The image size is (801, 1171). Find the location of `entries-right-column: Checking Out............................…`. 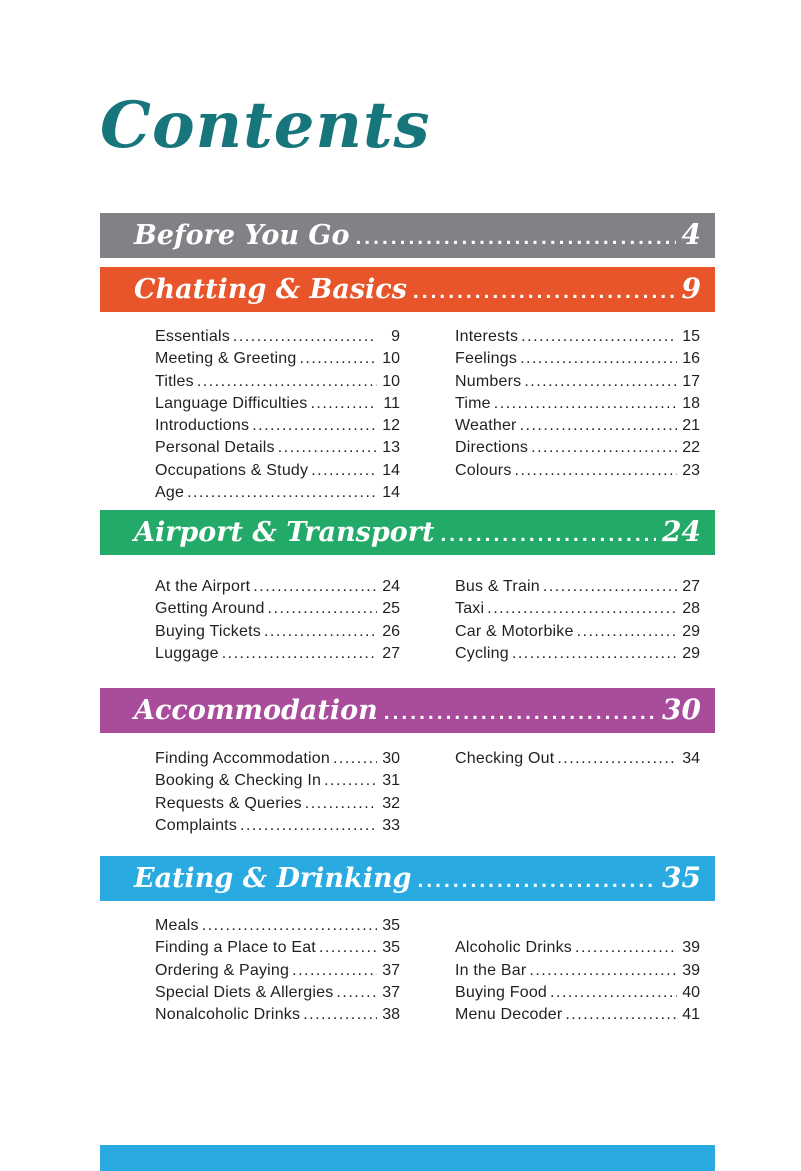

entries-right-column: Checking Out............................… is located at coordinates (577, 792).